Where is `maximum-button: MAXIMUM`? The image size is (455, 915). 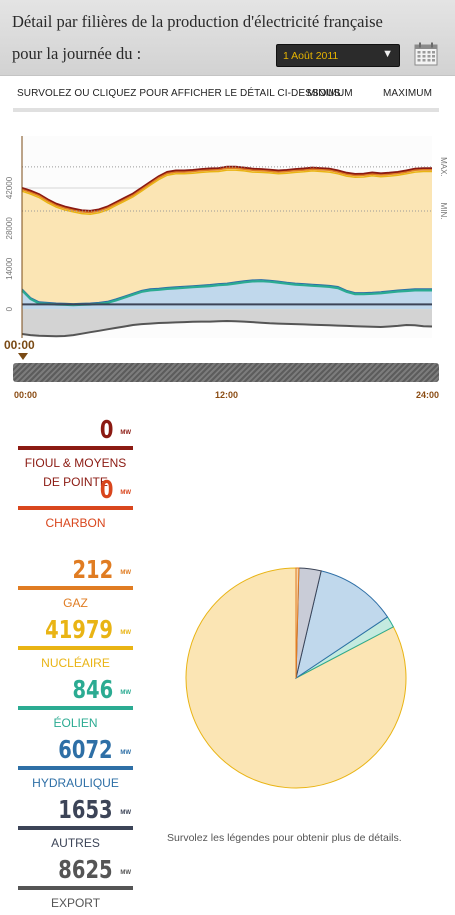
maximum-button: MAXIMUM is located at coordinates (408, 93).